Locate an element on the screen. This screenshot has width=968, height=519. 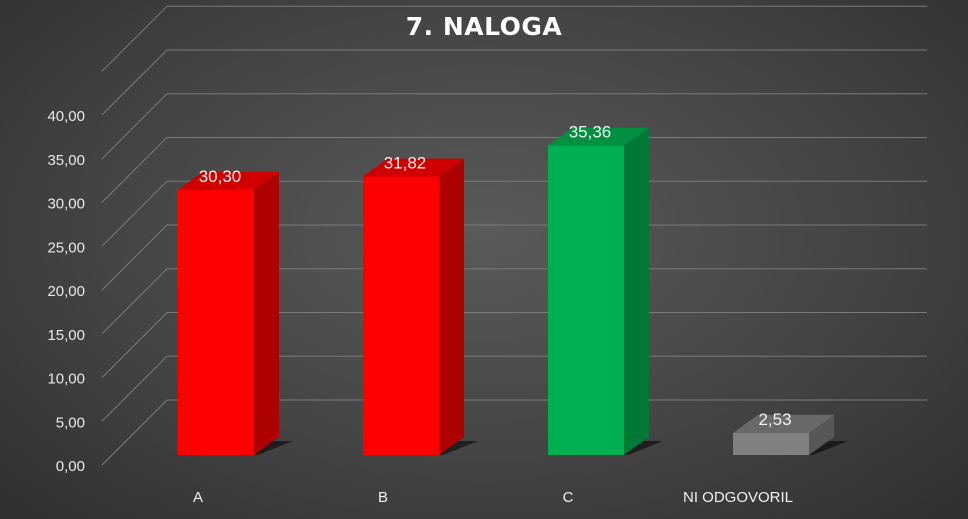
y-tick-label: 20,00 is located at coordinates (66, 291).